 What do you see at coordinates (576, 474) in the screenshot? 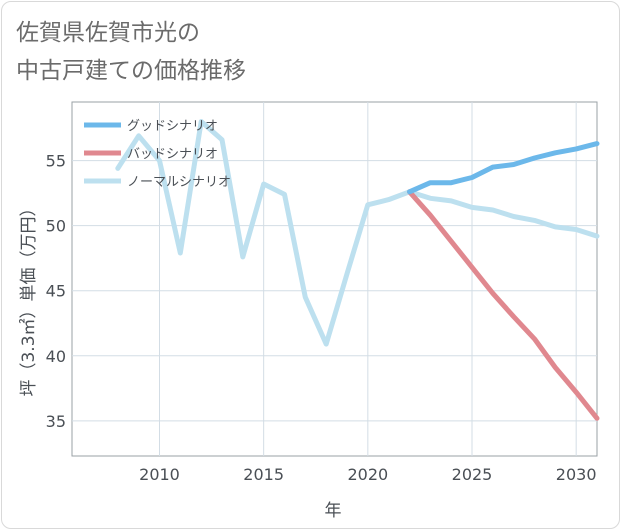
I see `x-tick-label-2030: 2030` at bounding box center [576, 474].